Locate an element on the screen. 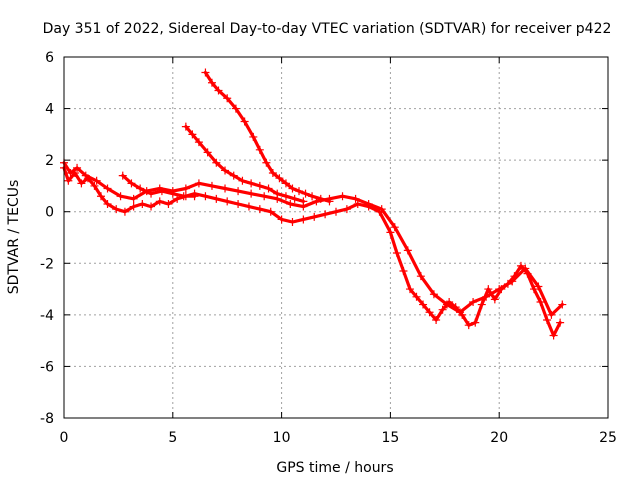 The height and width of the screenshot is (480, 640). x-tick-label: 0 is located at coordinates (64, 438).